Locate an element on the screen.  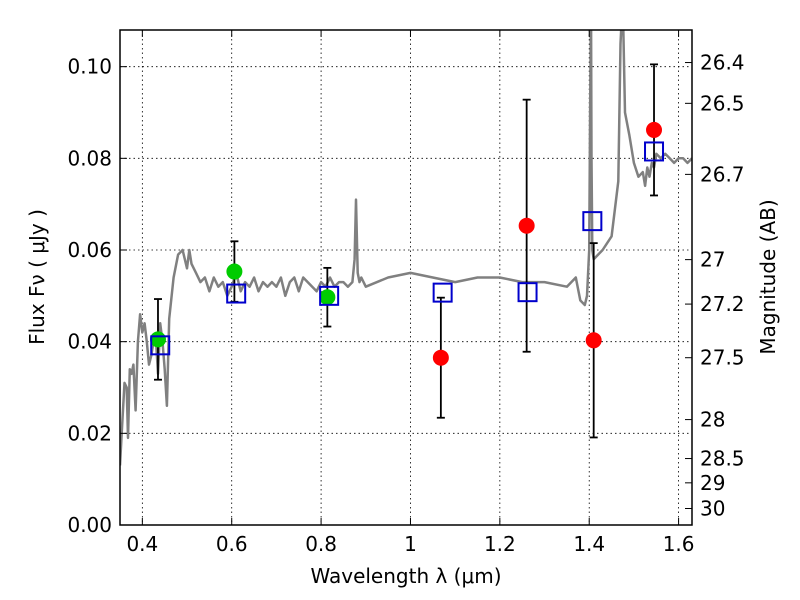
y2-tick-label: 28.5 is located at coordinates (722, 459).